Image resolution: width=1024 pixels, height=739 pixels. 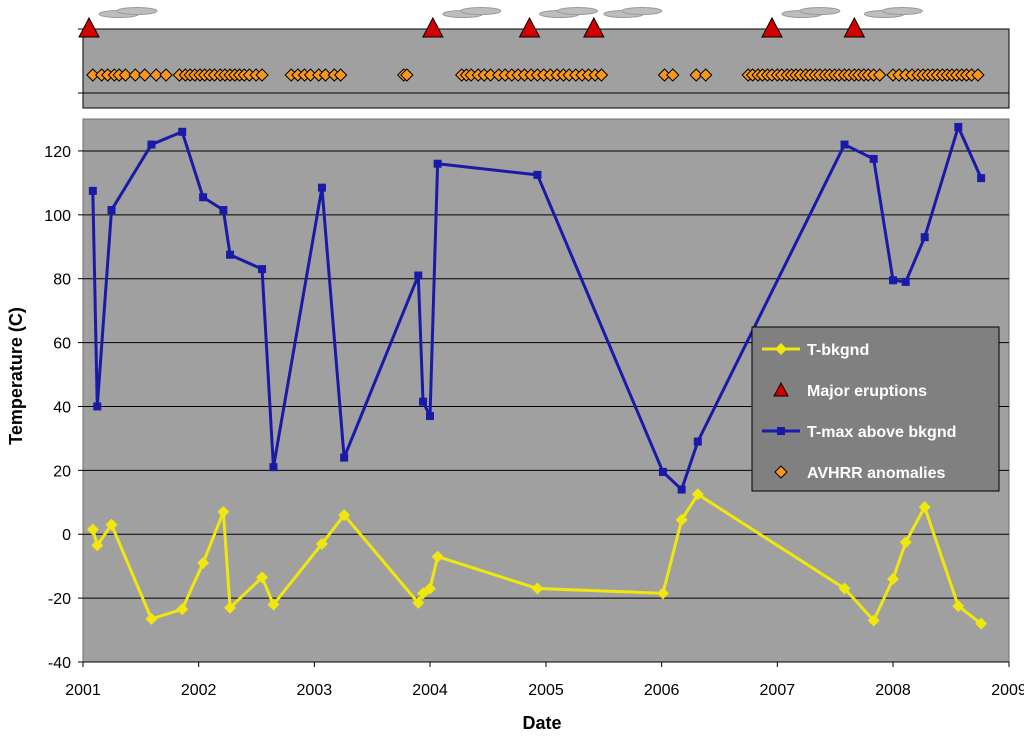 I want to click on timeline-plot-area, so click(x=546, y=68).